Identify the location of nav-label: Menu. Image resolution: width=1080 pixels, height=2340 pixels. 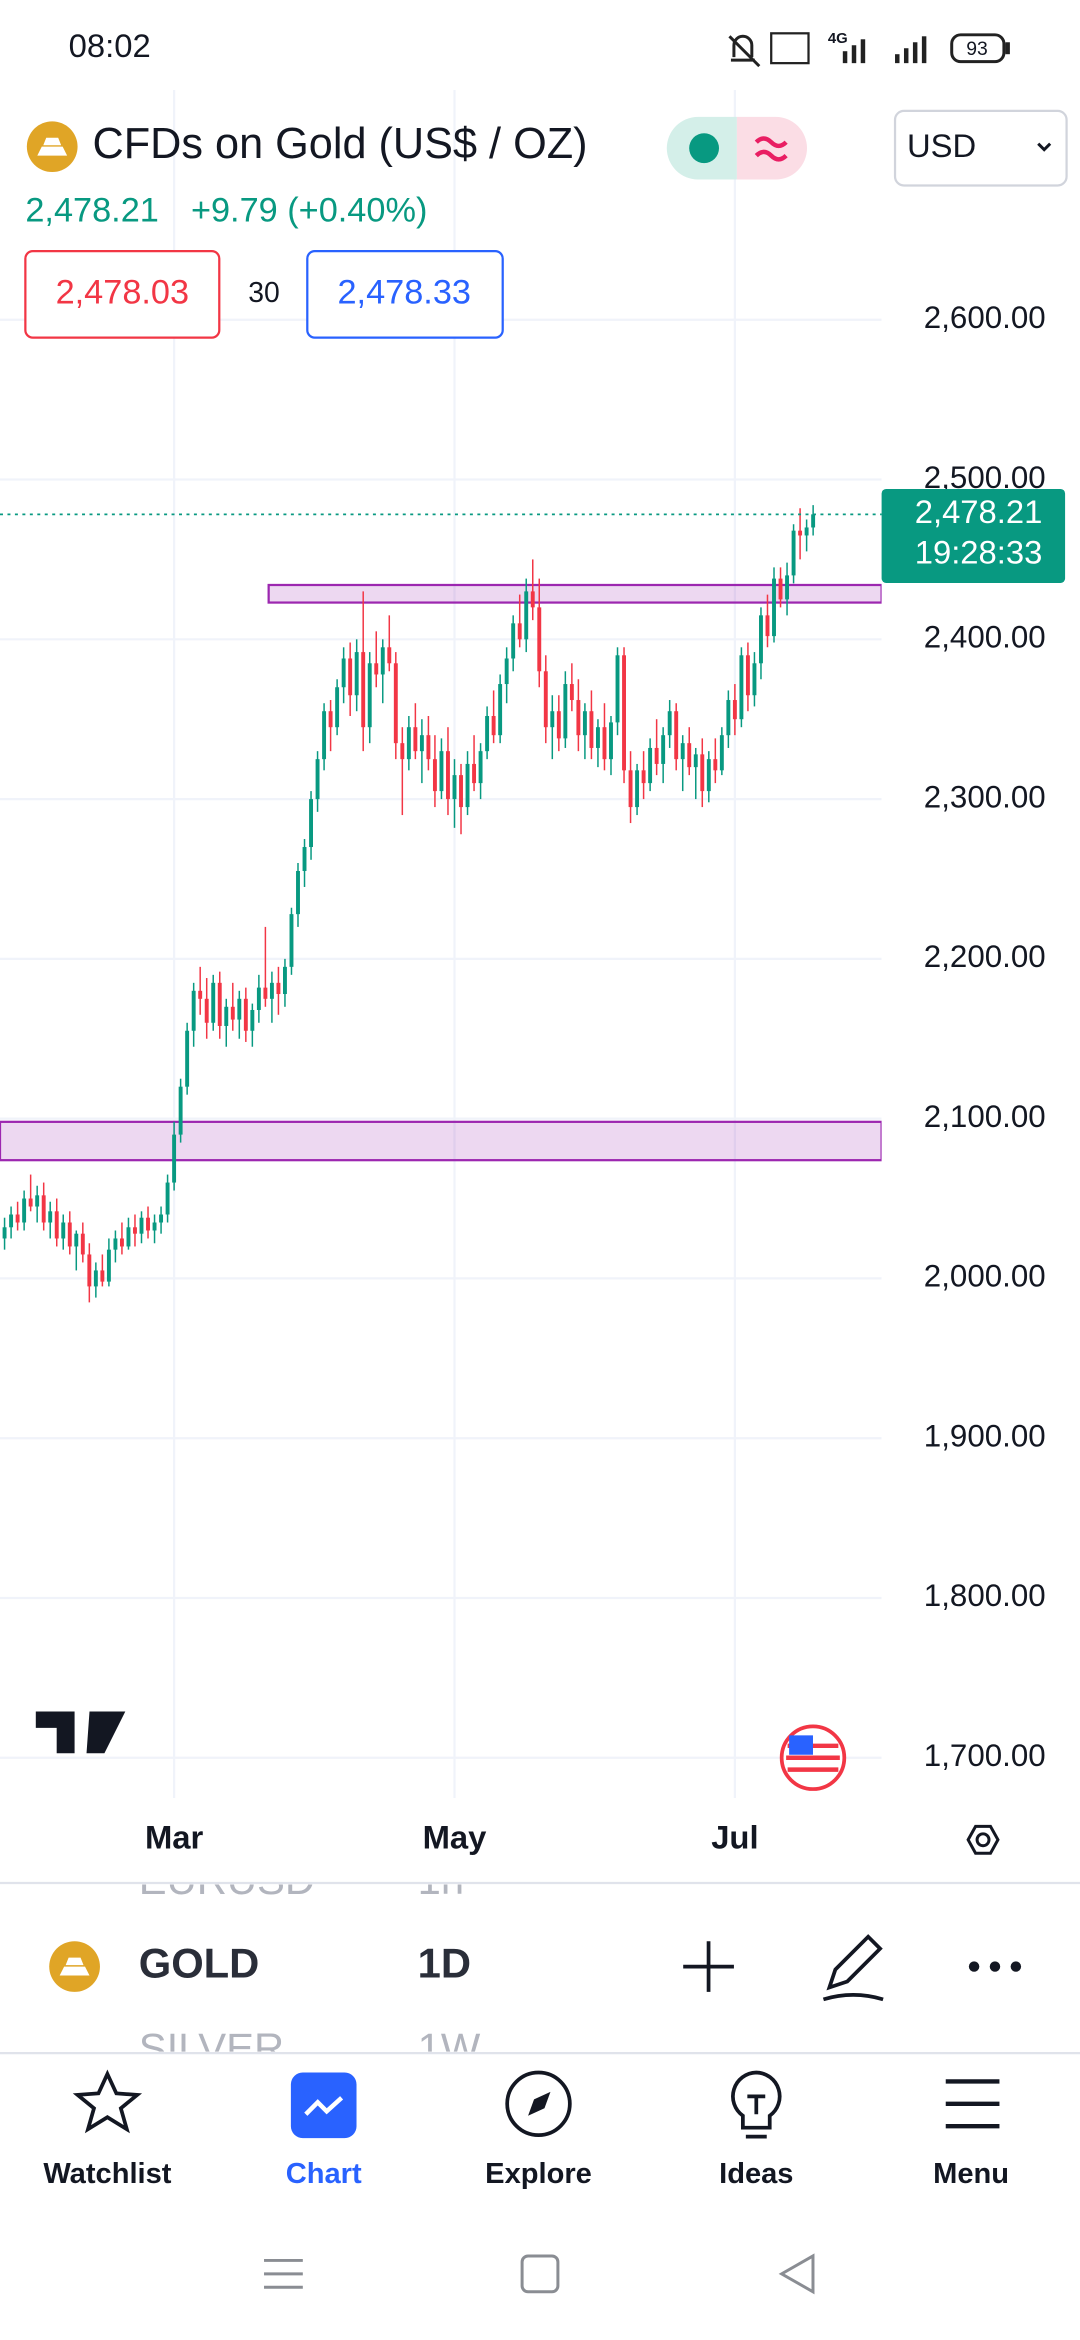
(971, 2174).